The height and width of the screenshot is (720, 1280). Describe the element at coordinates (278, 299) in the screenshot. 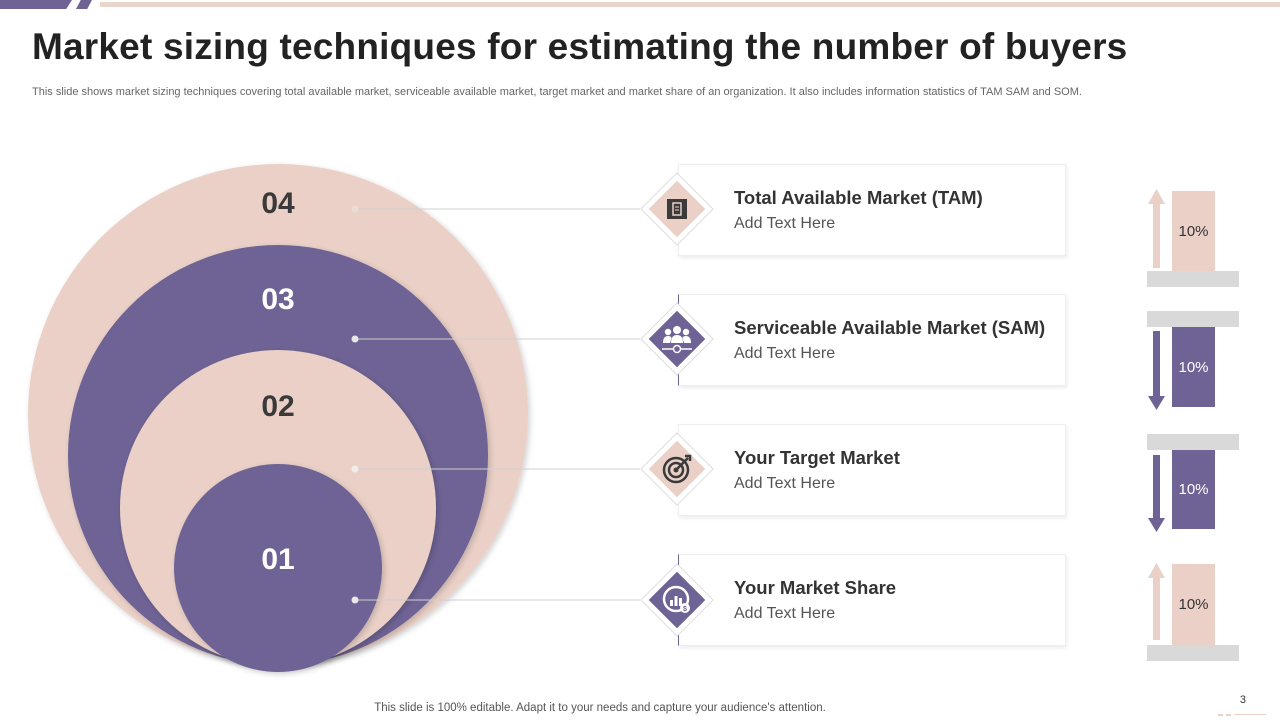

I see `circle-label-03: 03` at that location.